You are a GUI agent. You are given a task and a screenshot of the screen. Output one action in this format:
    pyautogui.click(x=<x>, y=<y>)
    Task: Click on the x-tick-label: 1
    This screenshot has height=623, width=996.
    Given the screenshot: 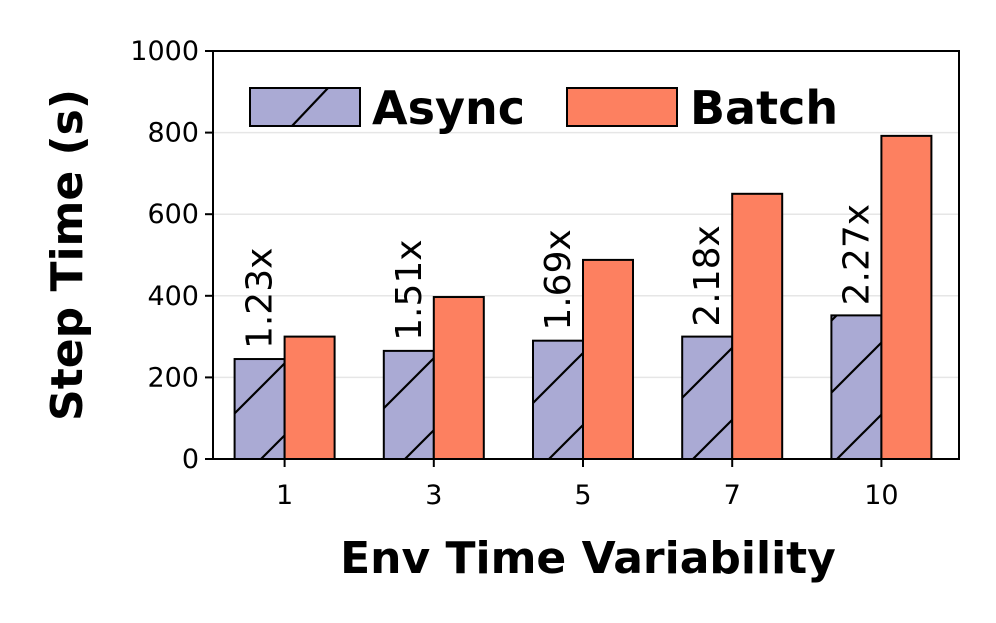 What is the action you would take?
    pyautogui.click(x=284, y=495)
    